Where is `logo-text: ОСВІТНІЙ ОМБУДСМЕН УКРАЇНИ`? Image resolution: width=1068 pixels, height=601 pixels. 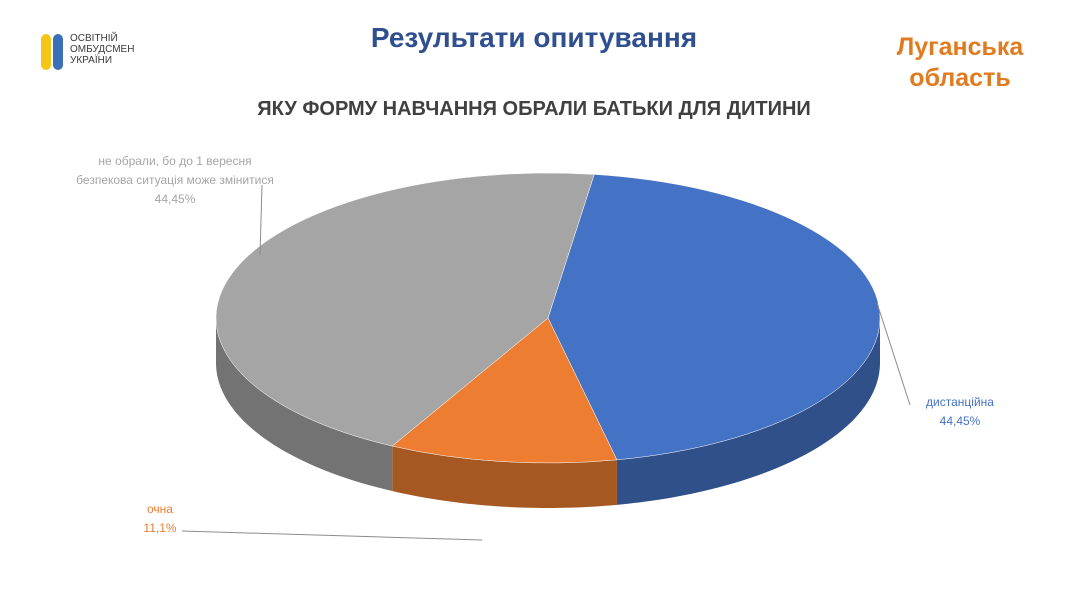
logo-text: ОСВІТНІЙ ОМБУДСМЕН УКРАЇНИ is located at coordinates (102, 49).